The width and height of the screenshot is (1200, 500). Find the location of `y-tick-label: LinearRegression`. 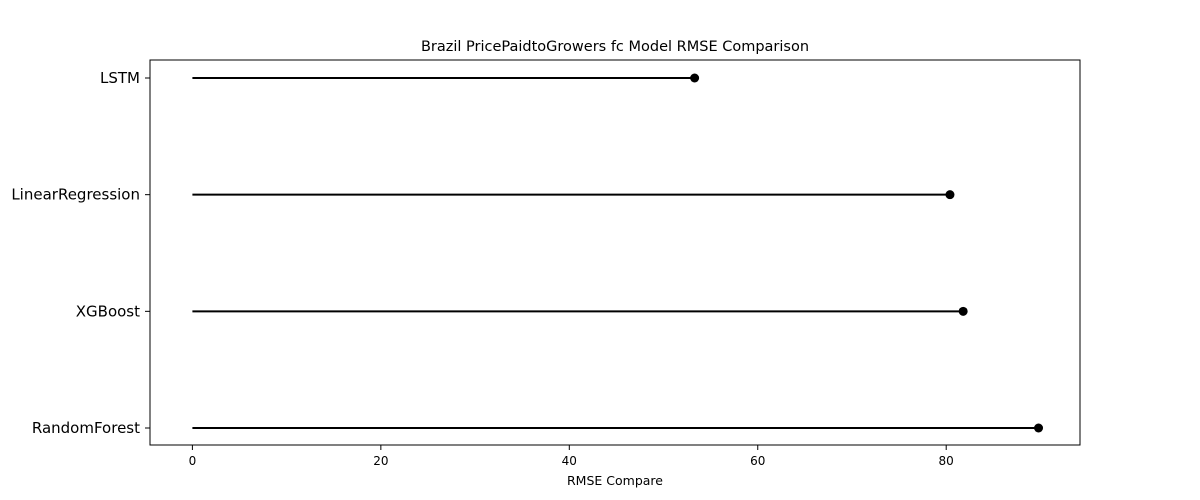

y-tick-label: LinearRegression is located at coordinates (75, 195).